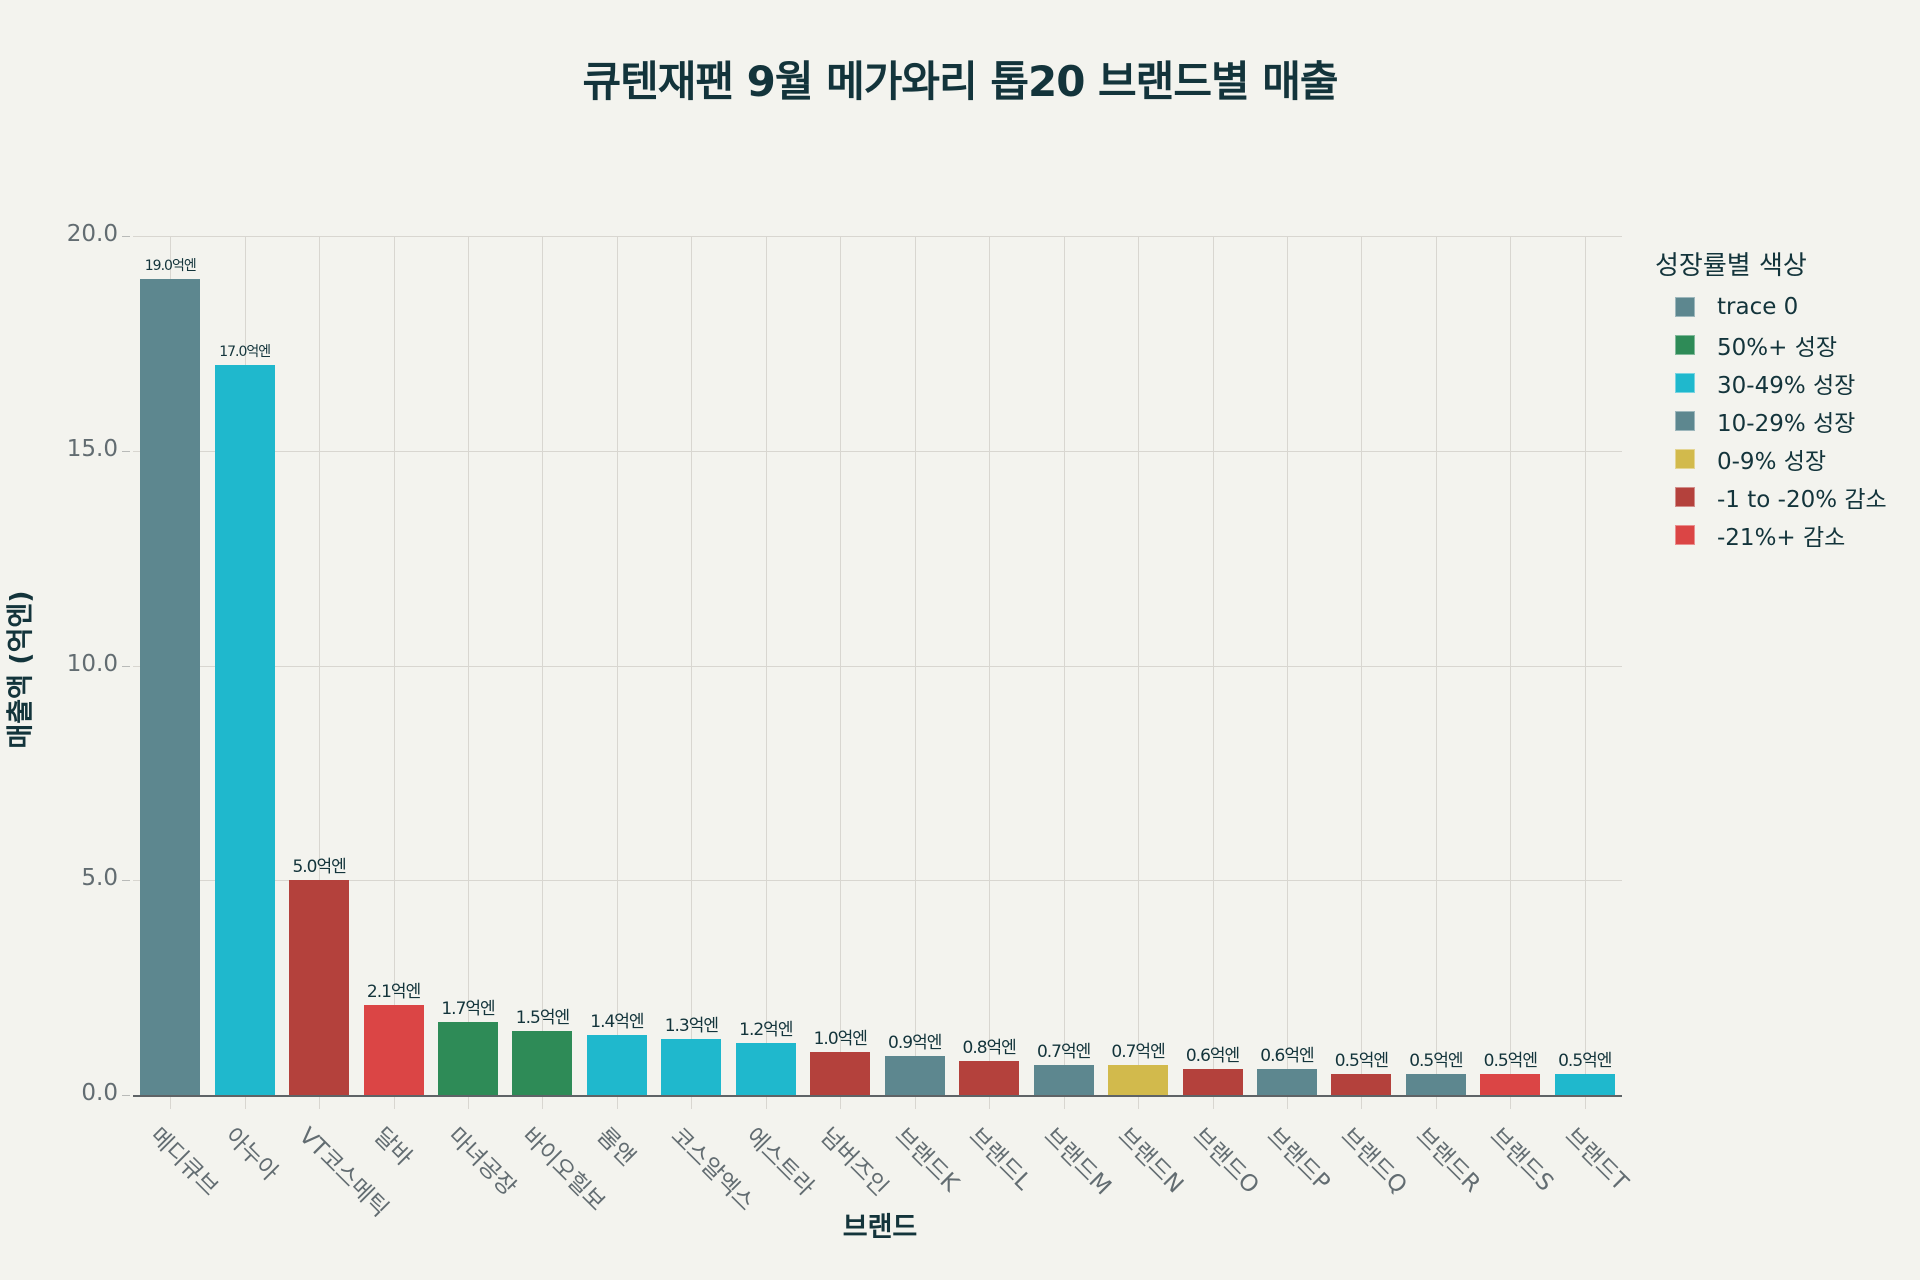  Describe the element at coordinates (840, 1039) in the screenshot. I see `bar-value-label: 1.0억엔` at that location.